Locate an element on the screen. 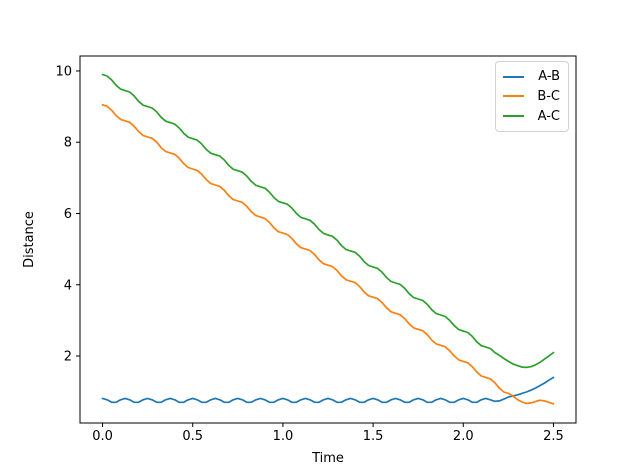 The width and height of the screenshot is (640, 476). legend: A-B B-C A-C is located at coordinates (532, 96).